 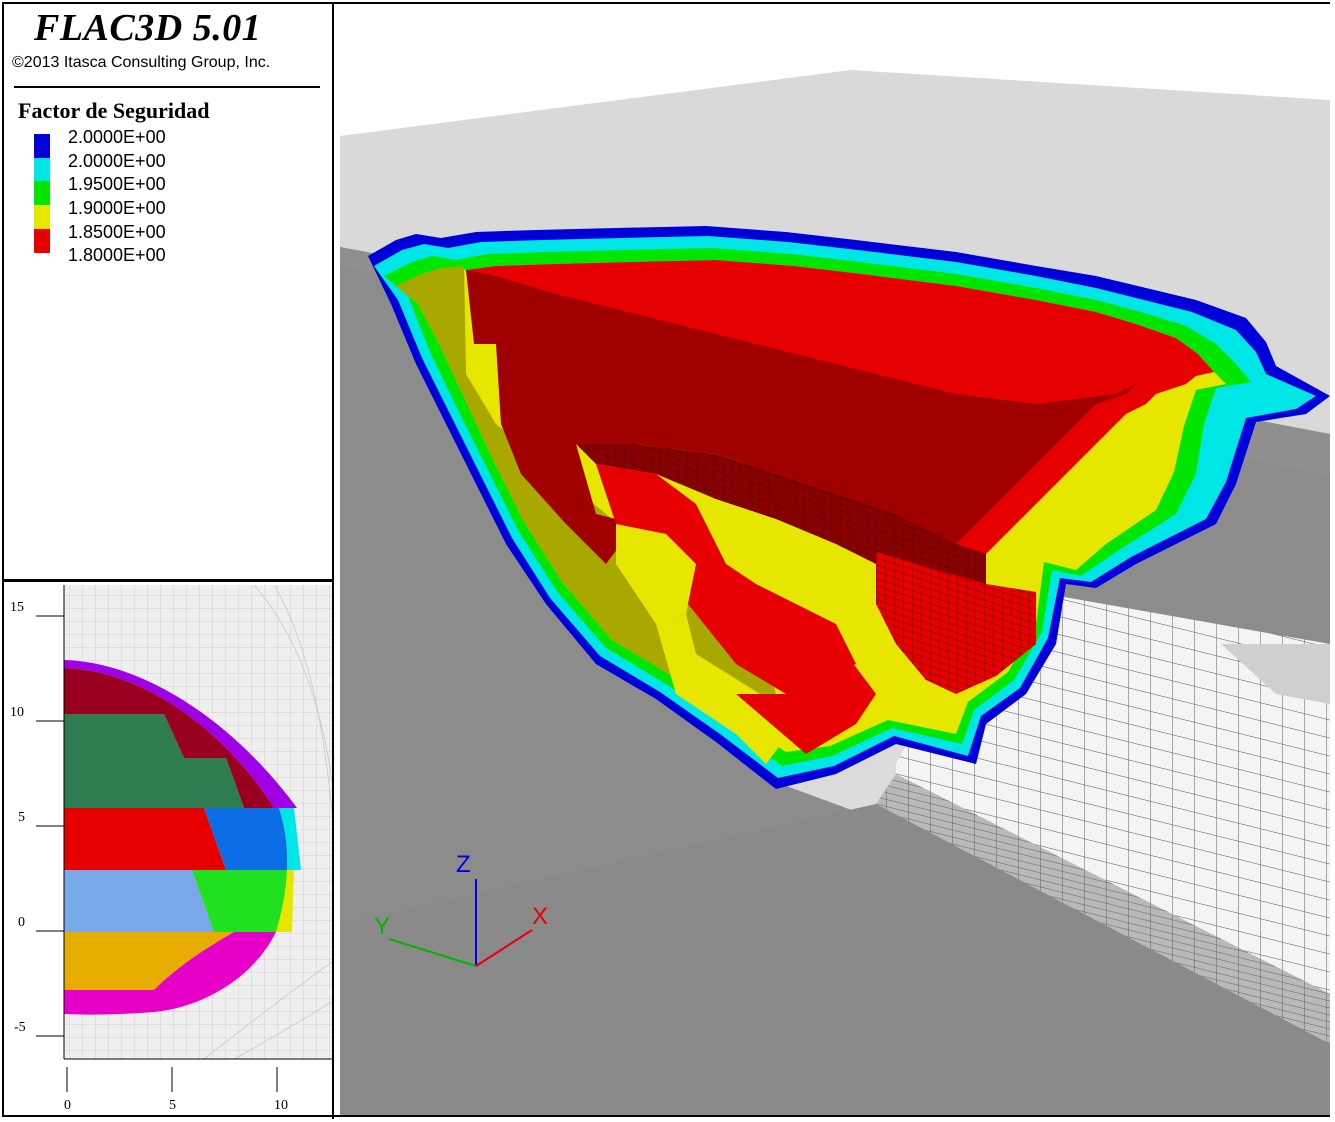 I want to click on y-axis-label: Y, so click(x=382, y=926).